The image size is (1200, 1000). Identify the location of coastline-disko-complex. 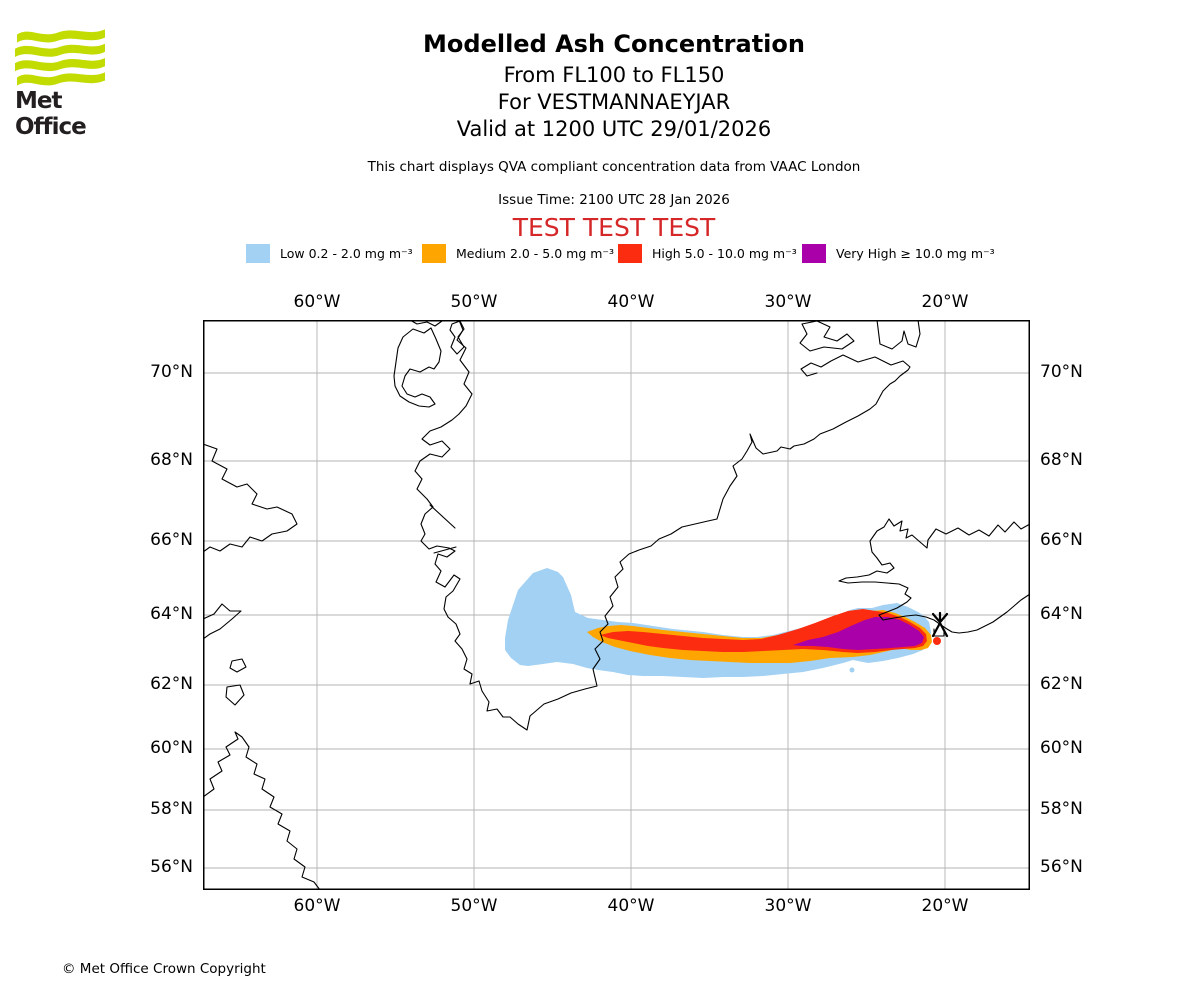
(417, 367).